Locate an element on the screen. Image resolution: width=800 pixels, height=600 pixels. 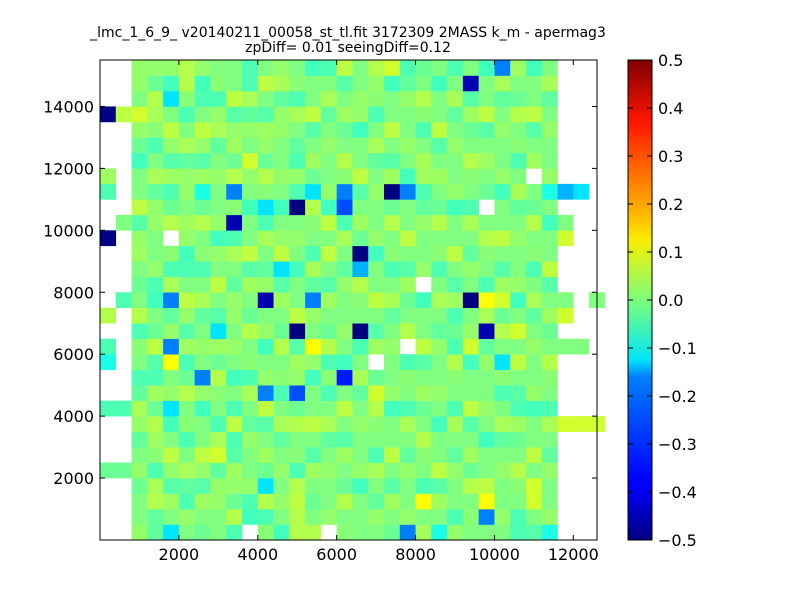
colorbar-frame is located at coordinates (640, 300).